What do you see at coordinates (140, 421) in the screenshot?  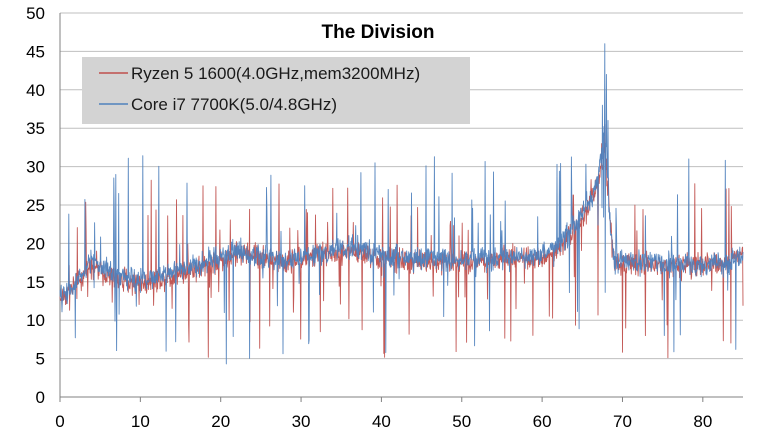 I see `x-tick-label: 10` at bounding box center [140, 421].